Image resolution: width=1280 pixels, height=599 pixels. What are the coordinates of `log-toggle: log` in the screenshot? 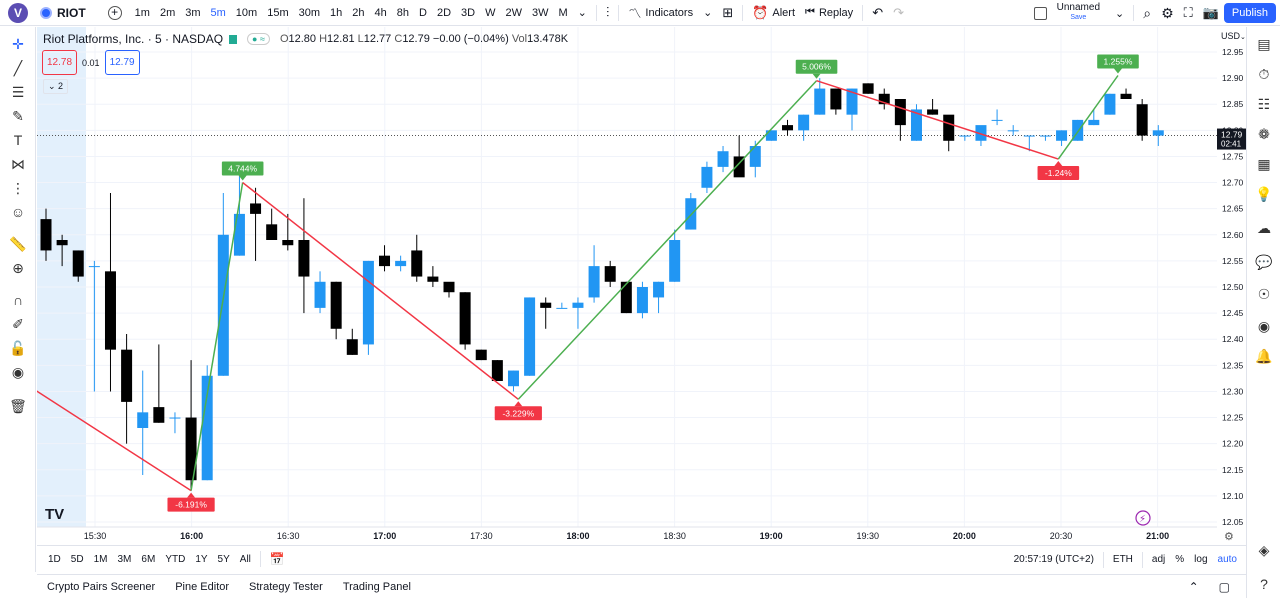 It's located at (1201, 559).